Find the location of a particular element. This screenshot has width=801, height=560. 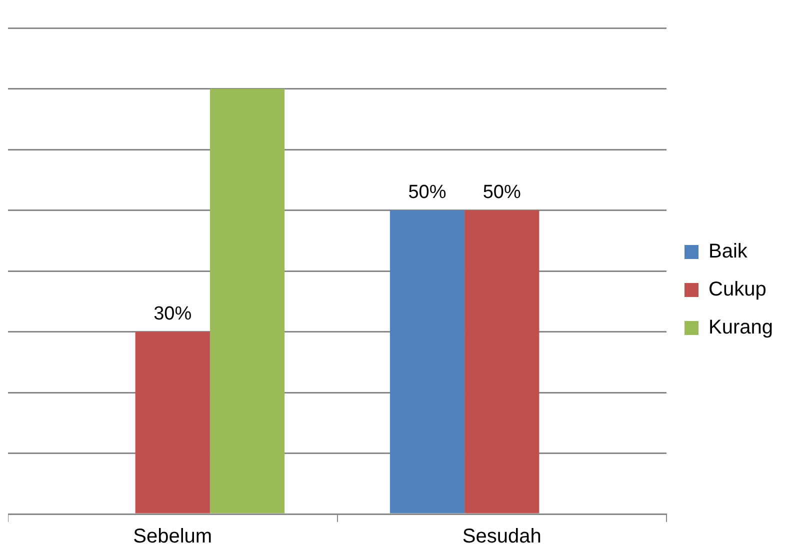

x-tick-label: Sesudah is located at coordinates (502, 537).